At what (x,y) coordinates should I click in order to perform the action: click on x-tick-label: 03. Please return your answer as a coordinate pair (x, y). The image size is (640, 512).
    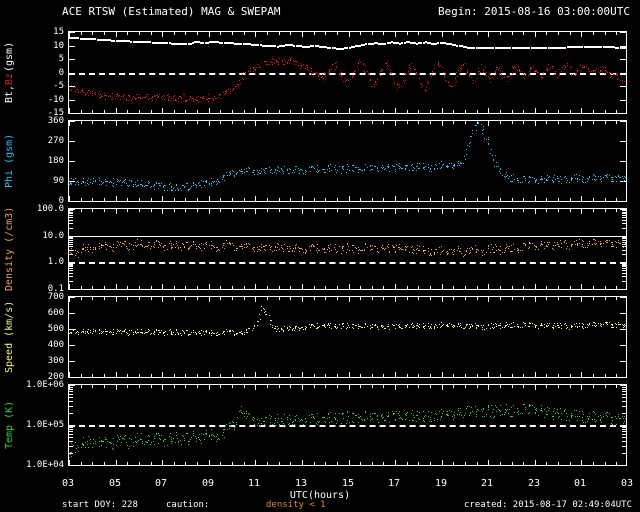
    Looking at the image, I should click on (68, 483).